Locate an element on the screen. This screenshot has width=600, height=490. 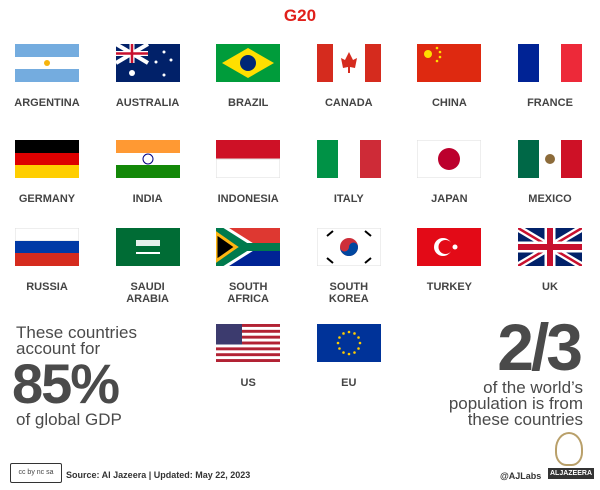
handle-text: @AJLabs is located at coordinates (521, 476).